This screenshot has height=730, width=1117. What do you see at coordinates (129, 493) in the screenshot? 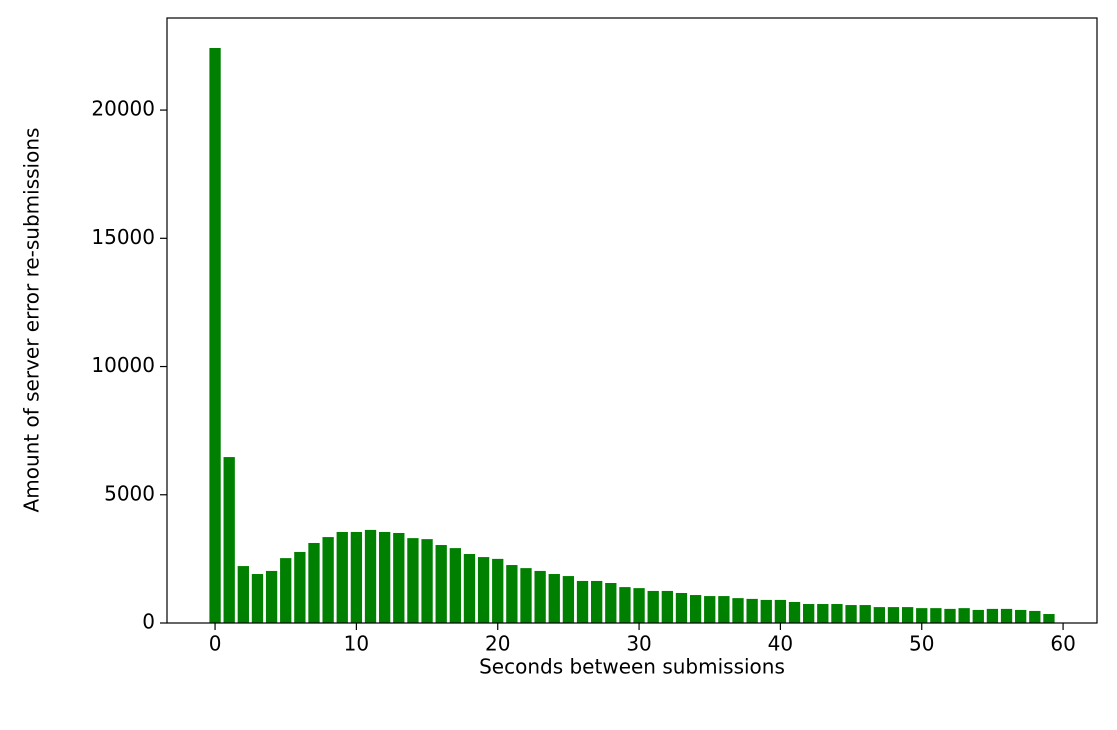
I see `y-tick-label: 5000` at bounding box center [129, 493].